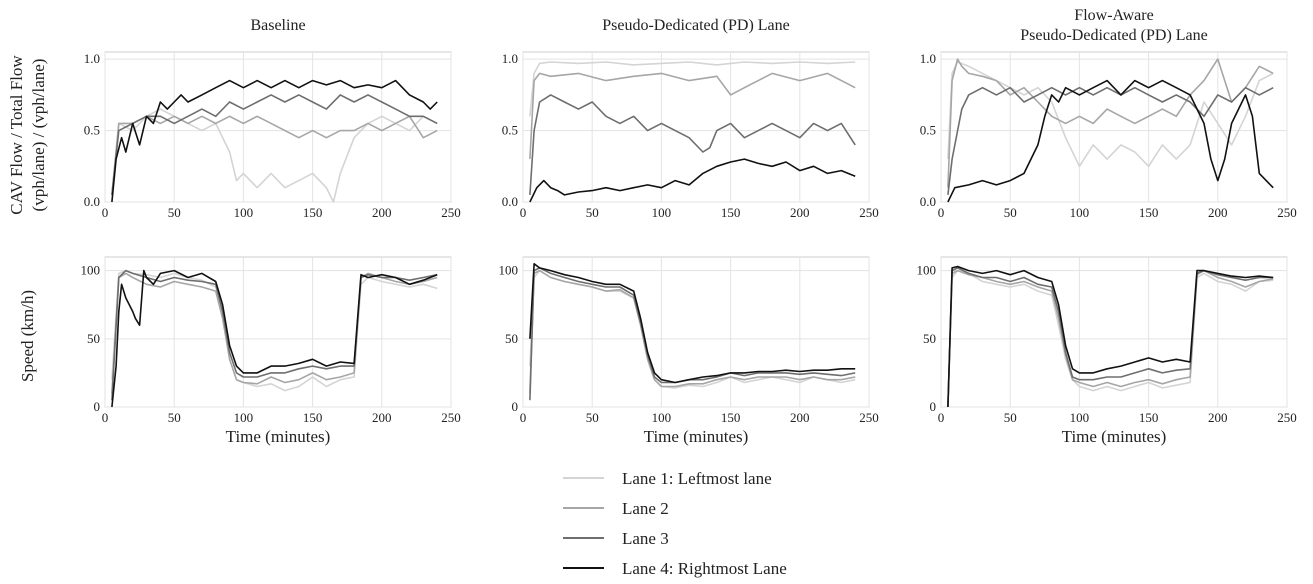  I want to click on legend-item: Lane 1: Leftmost lane, so click(667, 478).